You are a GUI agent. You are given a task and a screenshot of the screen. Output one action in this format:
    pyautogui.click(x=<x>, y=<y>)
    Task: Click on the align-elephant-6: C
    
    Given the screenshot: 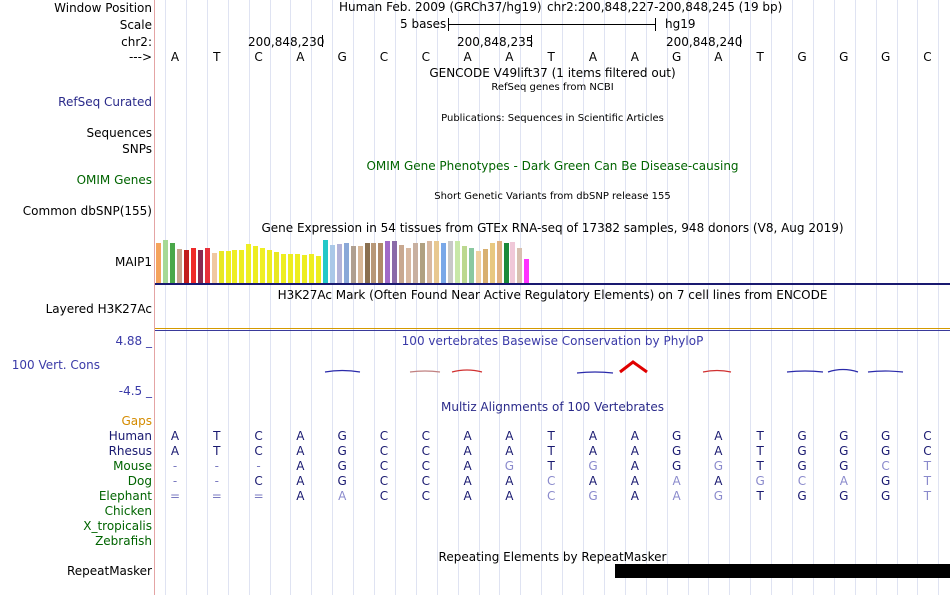 What is the action you would take?
    pyautogui.click(x=384, y=496)
    